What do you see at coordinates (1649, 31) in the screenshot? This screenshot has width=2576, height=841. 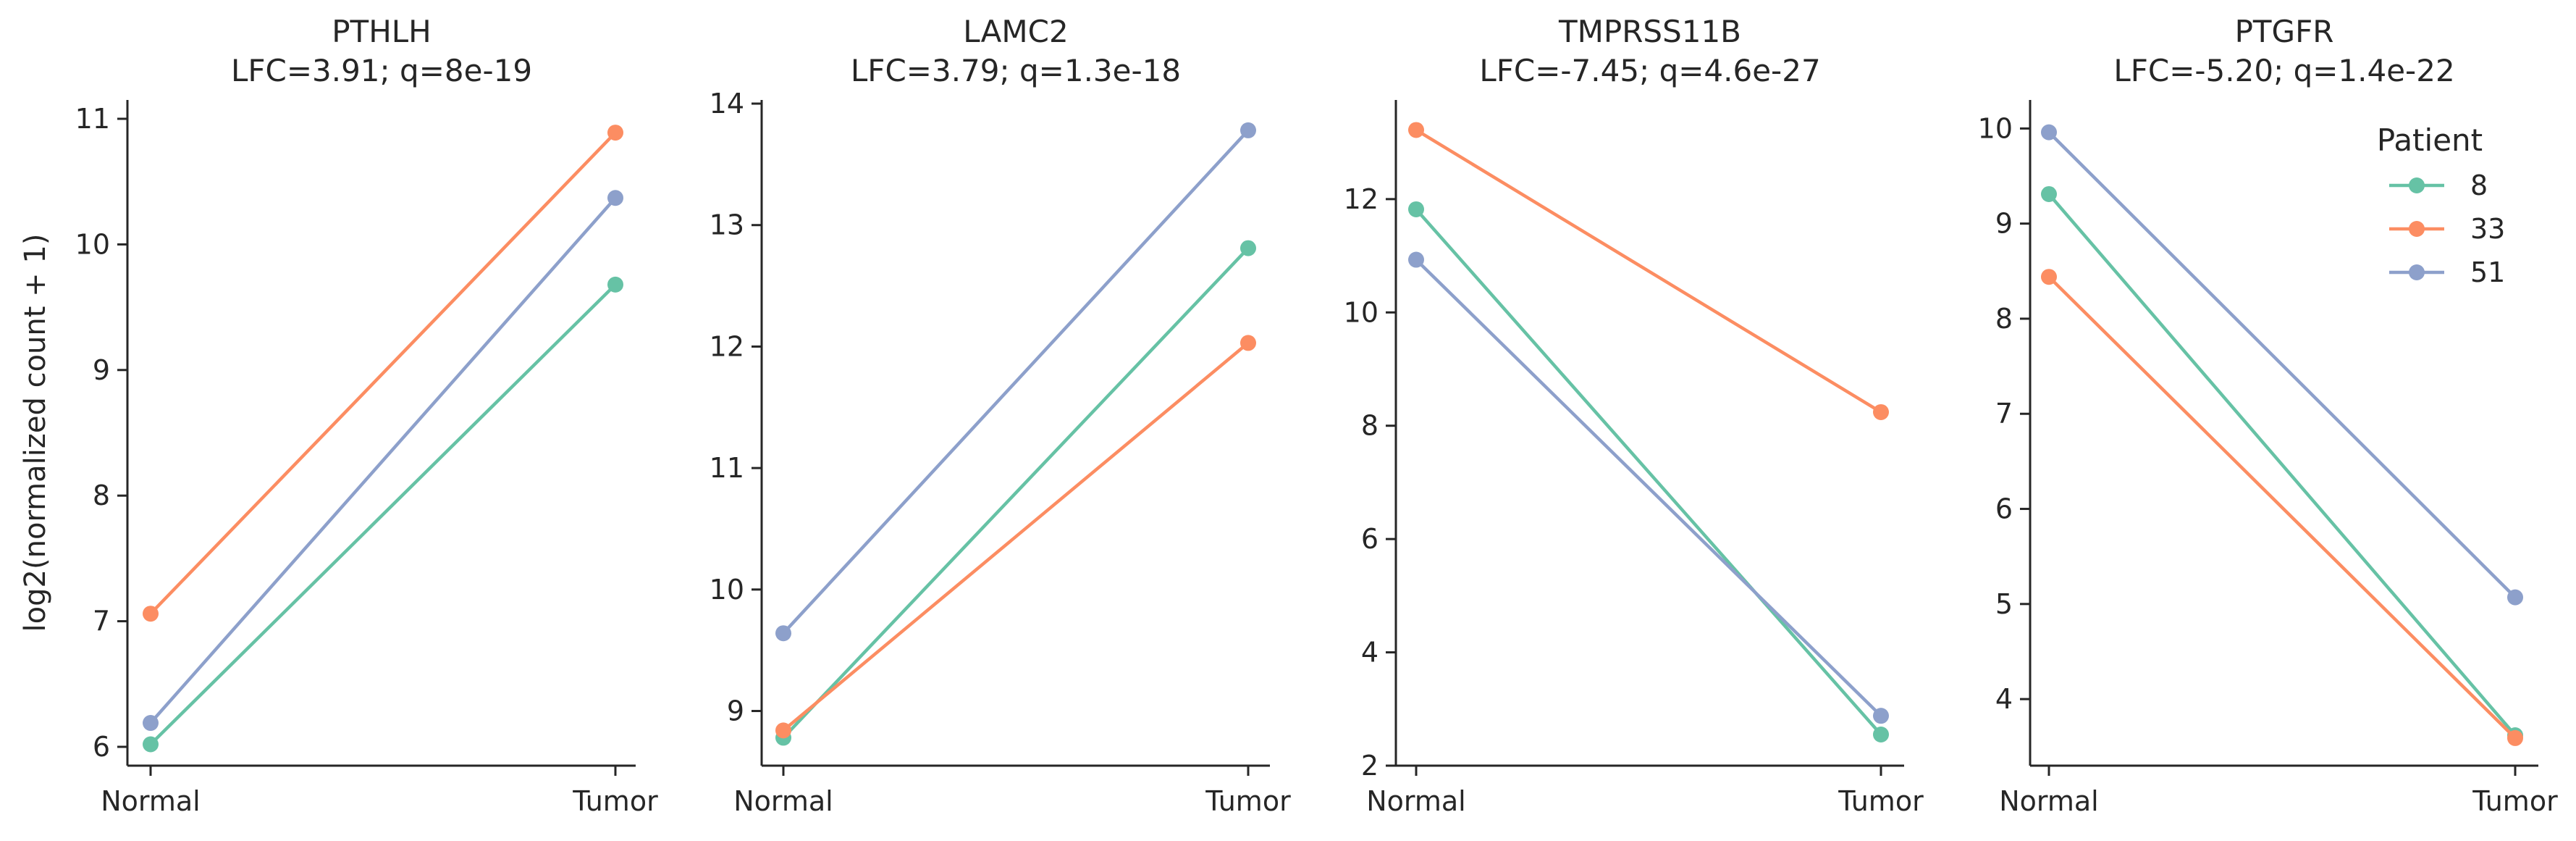 I see `chart-title: TMPRSS11B` at bounding box center [1649, 31].